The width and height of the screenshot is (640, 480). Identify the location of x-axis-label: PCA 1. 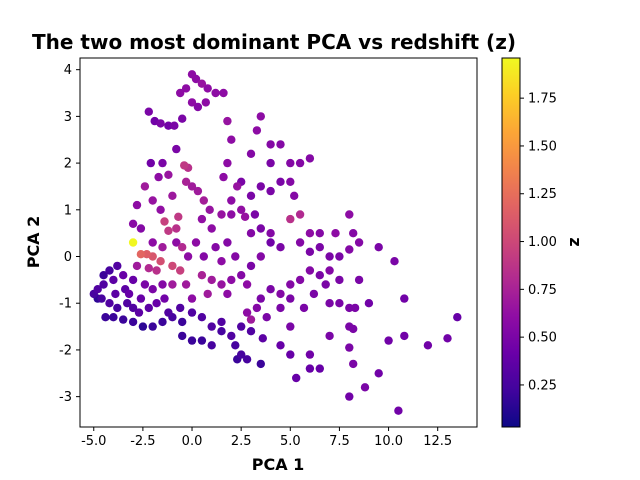
(278, 464).